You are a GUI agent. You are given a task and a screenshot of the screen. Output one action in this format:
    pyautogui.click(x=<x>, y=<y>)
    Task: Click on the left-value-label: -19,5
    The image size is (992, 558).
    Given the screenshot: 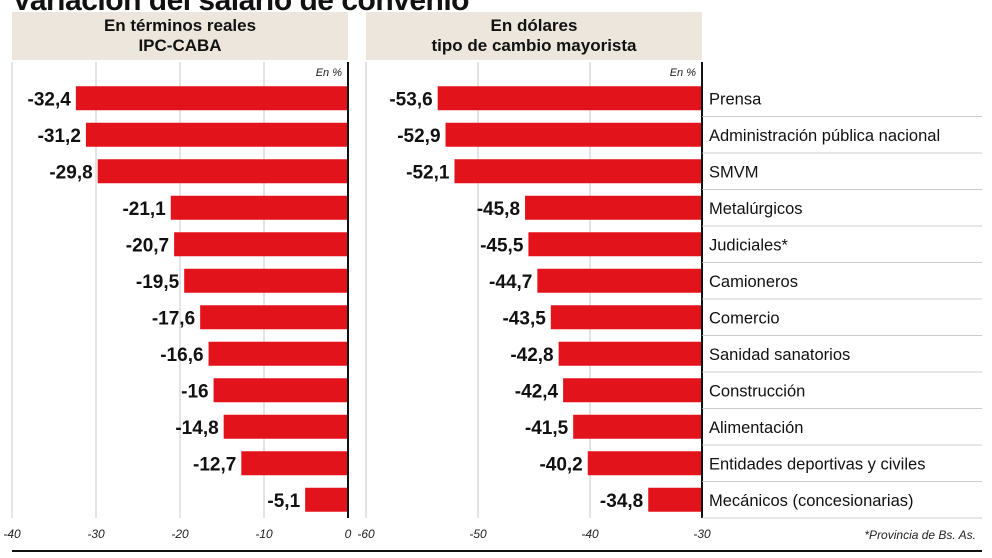 What is the action you would take?
    pyautogui.click(x=158, y=282)
    